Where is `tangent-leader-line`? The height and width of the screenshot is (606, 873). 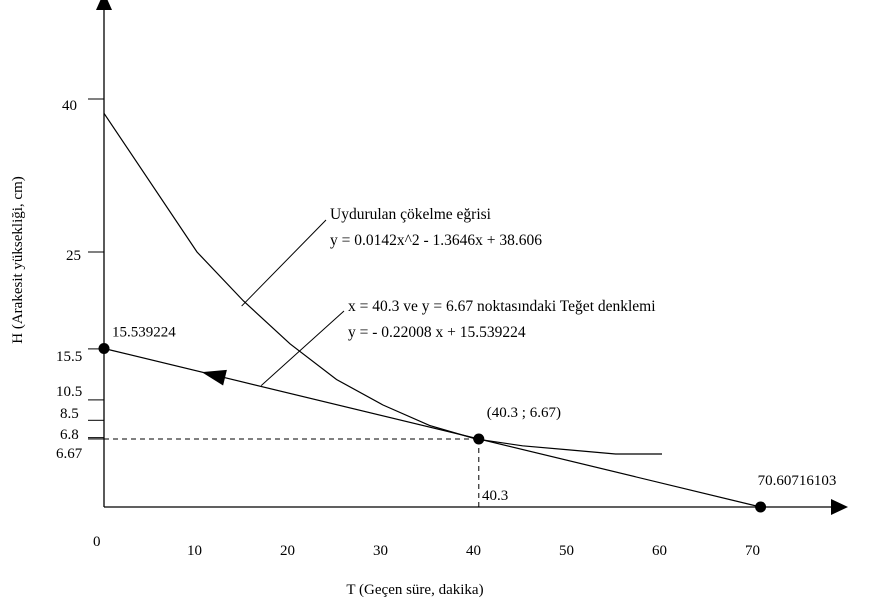 tangent-leader-line is located at coordinates (302, 348).